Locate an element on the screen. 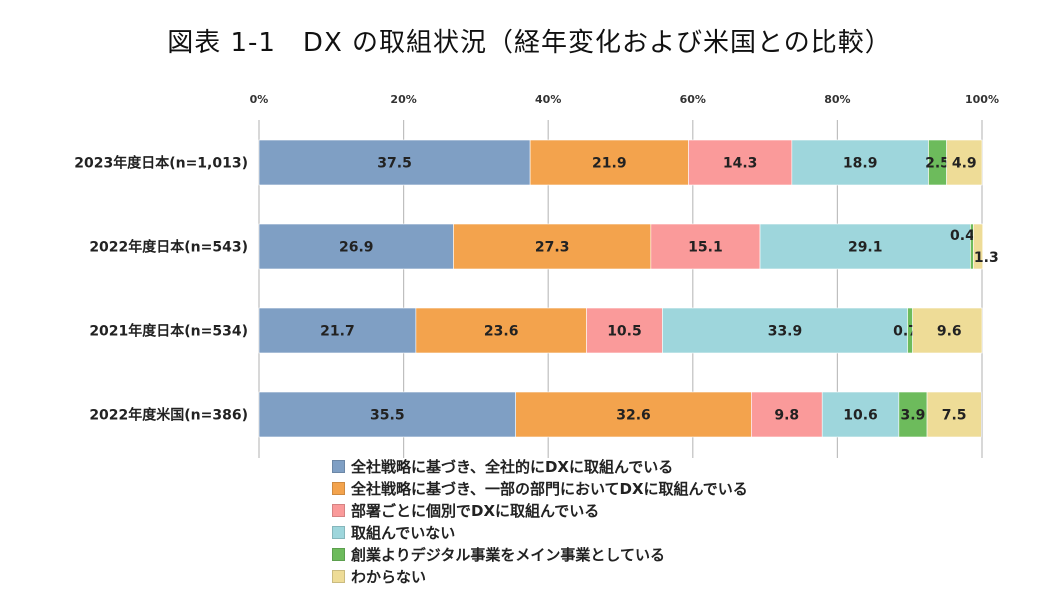  data-label: 29.1 is located at coordinates (865, 248).